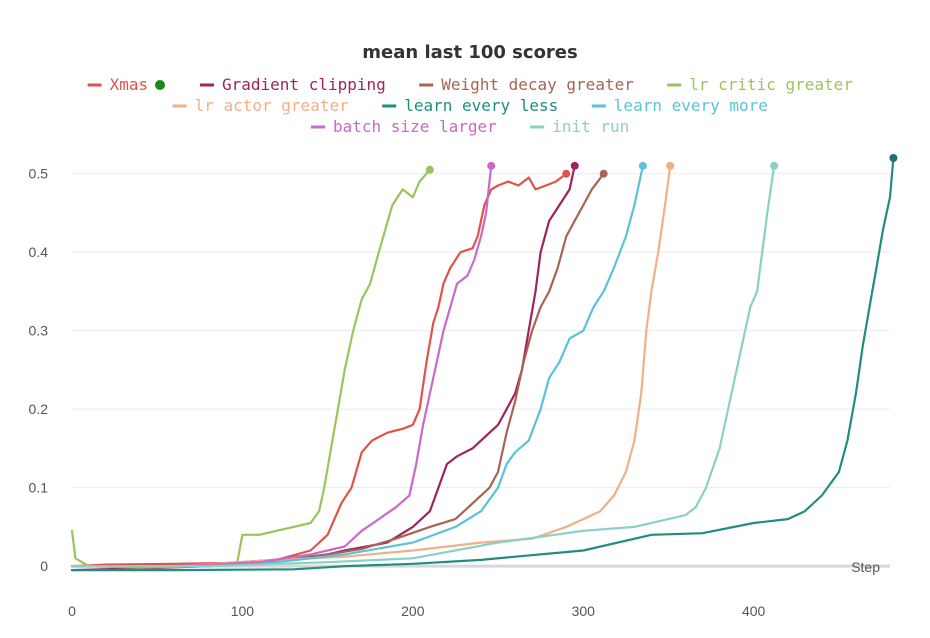 The width and height of the screenshot is (930, 638). Describe the element at coordinates (413, 611) in the screenshot. I see `x-tick-label: 200` at that location.